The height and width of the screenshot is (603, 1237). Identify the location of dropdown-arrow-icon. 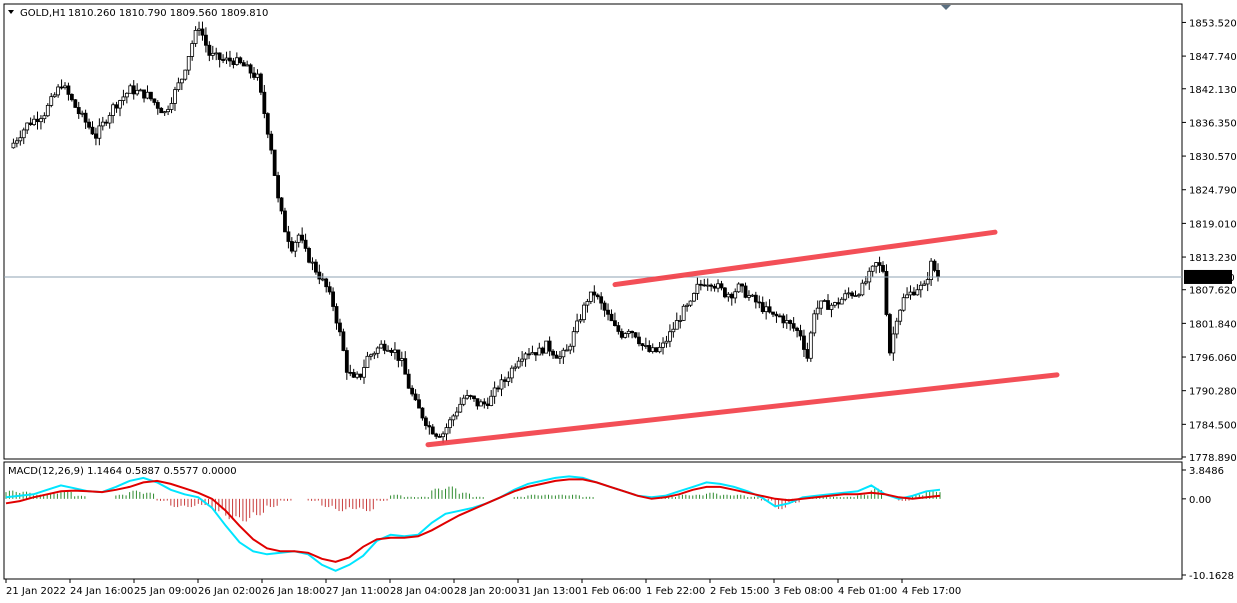
(11, 12).